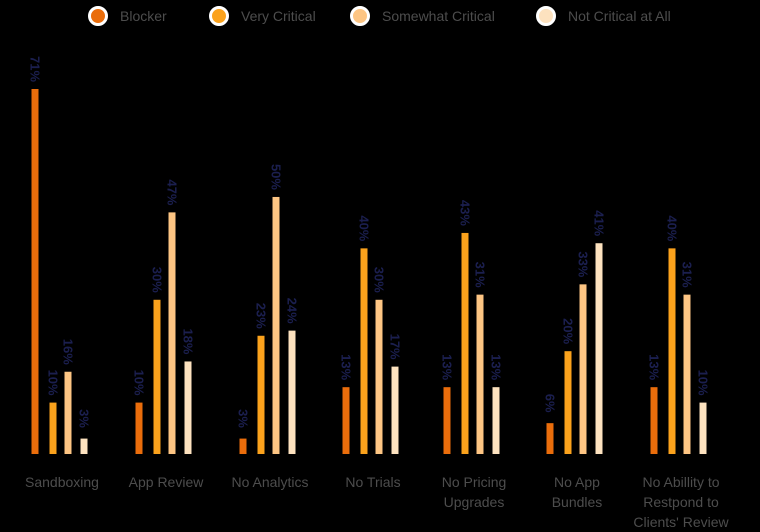 This screenshot has height=532, width=760. I want to click on data-label: 6%, so click(550, 403).